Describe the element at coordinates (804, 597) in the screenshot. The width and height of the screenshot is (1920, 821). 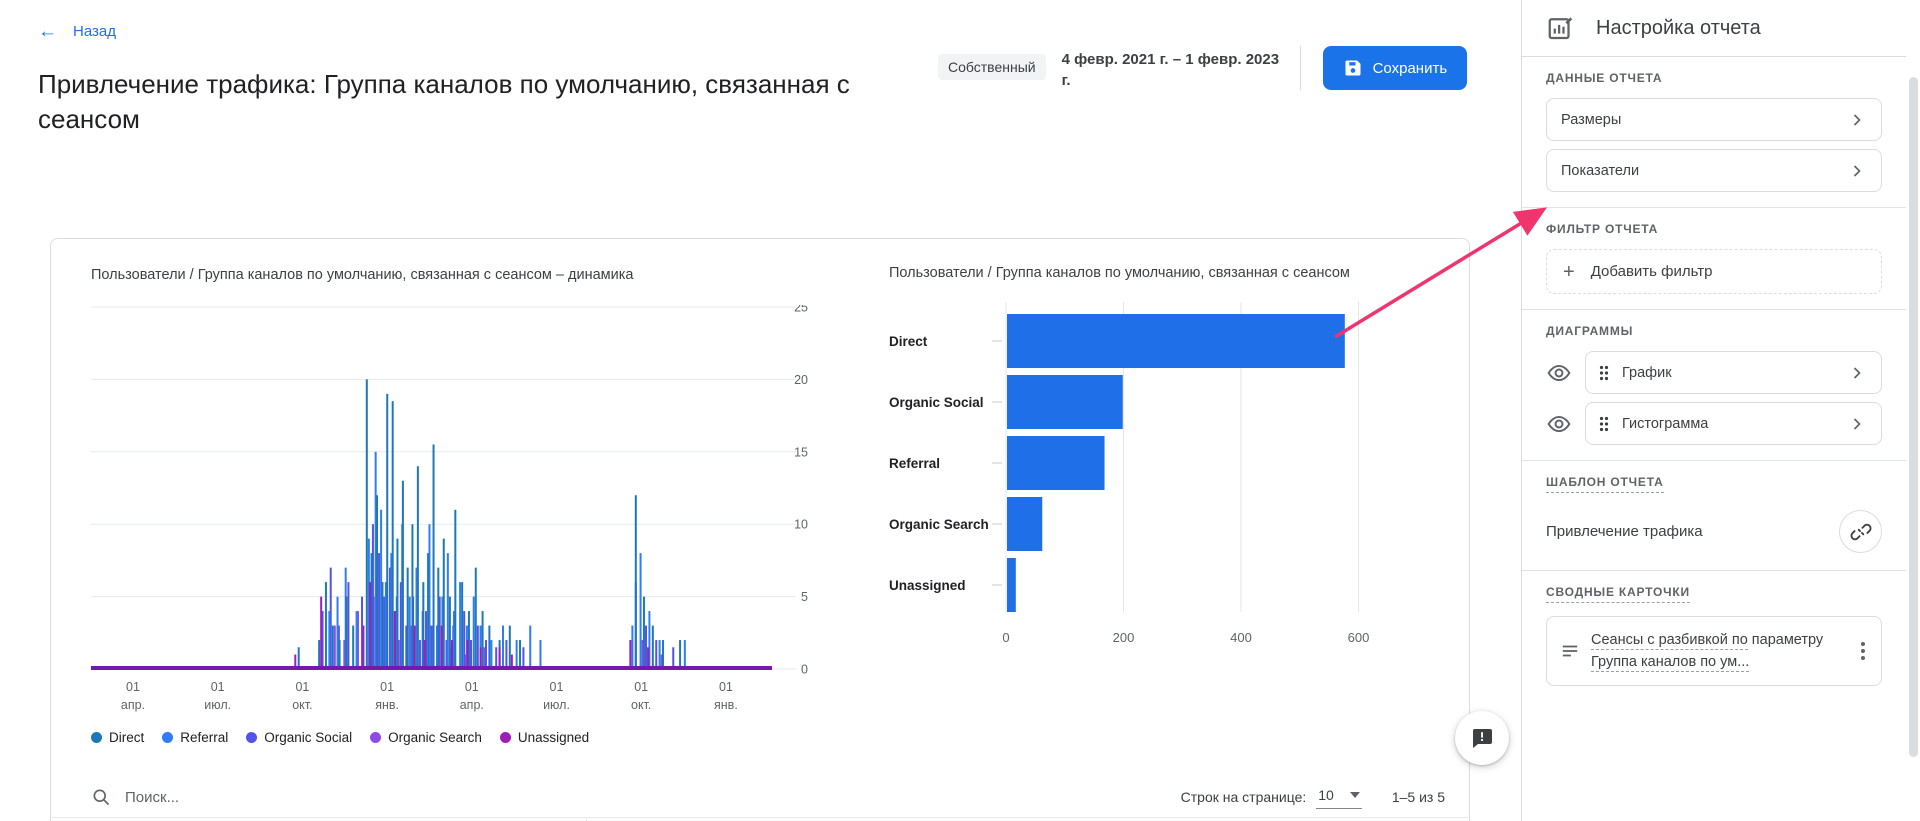
I see `svg-text: 5` at that location.